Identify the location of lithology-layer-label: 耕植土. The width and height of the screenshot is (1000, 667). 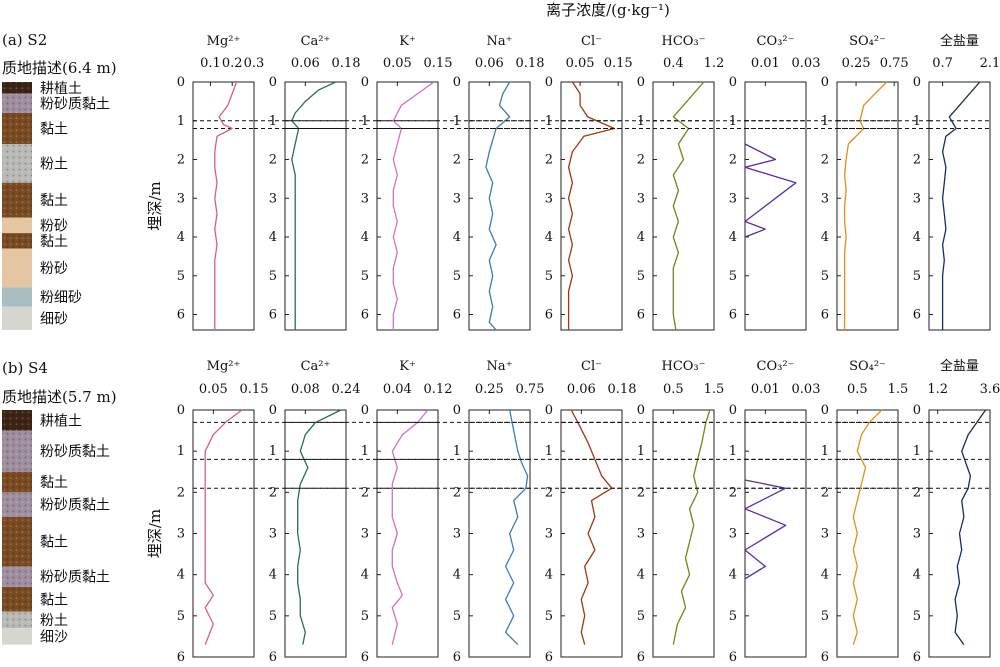
(61, 88).